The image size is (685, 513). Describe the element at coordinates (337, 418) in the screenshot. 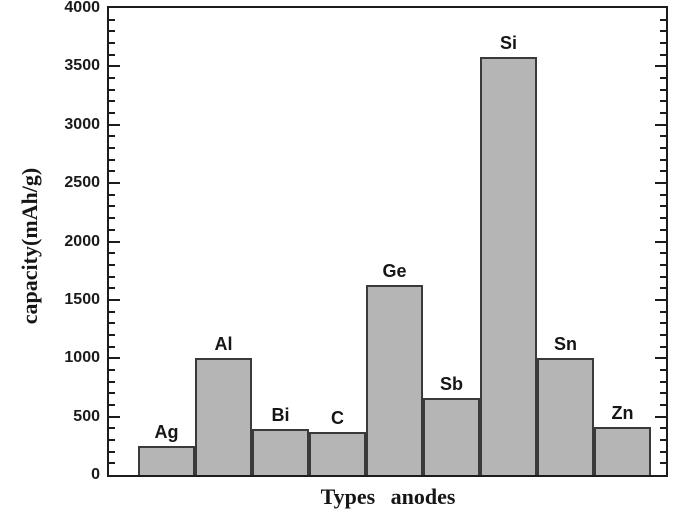

I see `bar-label-c: C` at that location.